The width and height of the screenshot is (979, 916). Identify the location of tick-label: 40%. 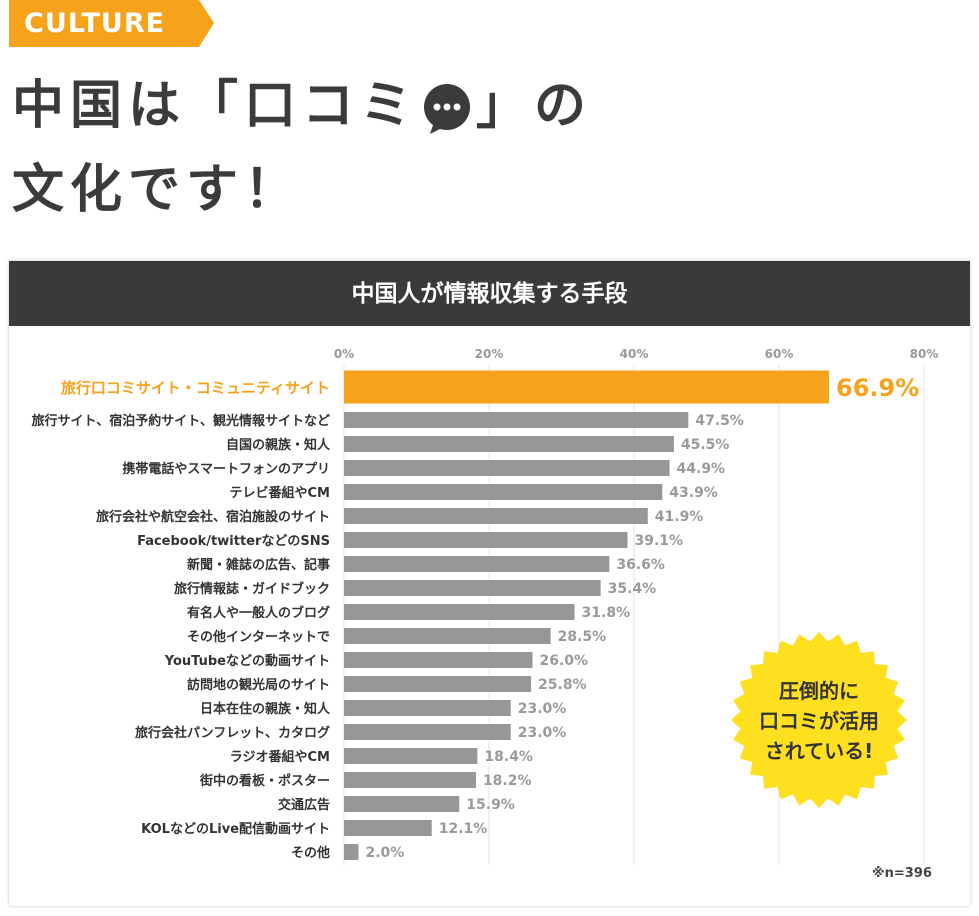
(634, 354).